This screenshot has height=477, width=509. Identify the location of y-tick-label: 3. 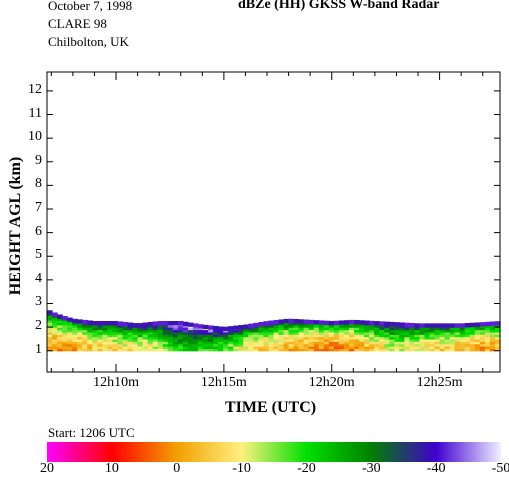
(38, 302).